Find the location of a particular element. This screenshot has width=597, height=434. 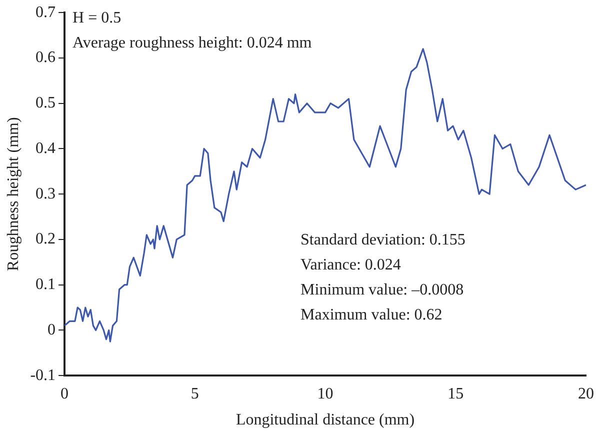

annotation: Maximum value: 0.62 is located at coordinates (371, 315).